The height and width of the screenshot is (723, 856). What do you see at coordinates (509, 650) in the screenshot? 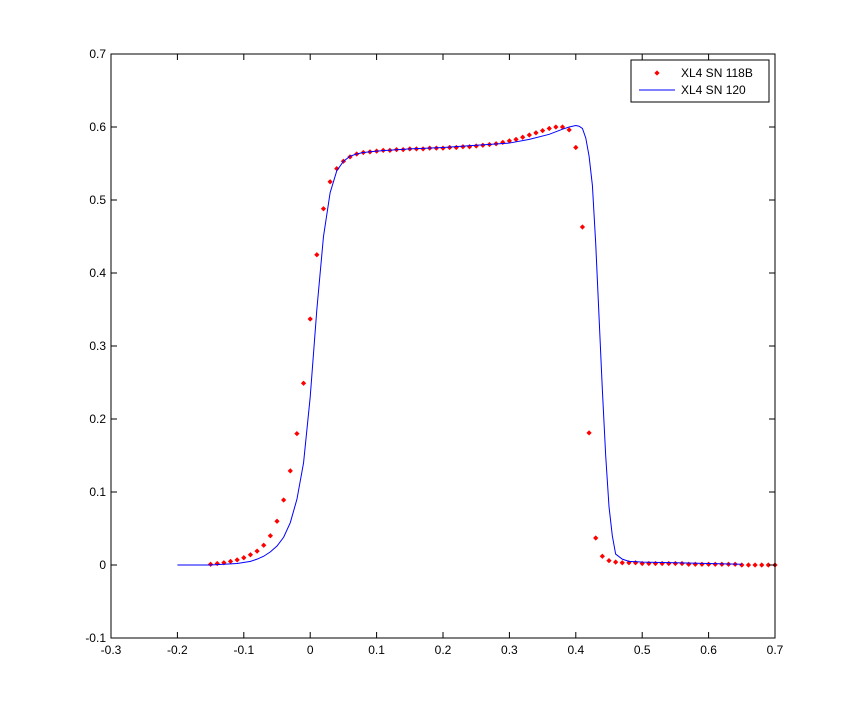
I see `x-tick-label: 0.3` at bounding box center [509, 650].